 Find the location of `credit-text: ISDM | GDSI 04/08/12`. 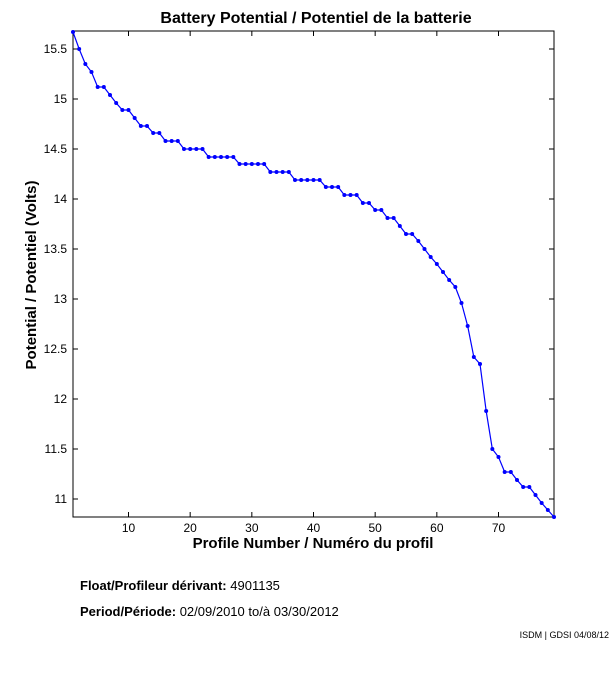

credit-text: ISDM | GDSI 04/08/12 is located at coordinates (564, 635).